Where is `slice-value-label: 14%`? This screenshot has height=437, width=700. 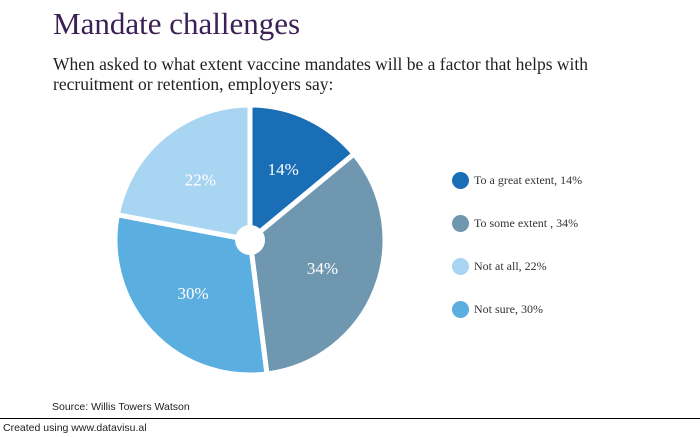 slice-value-label: 14% is located at coordinates (283, 169).